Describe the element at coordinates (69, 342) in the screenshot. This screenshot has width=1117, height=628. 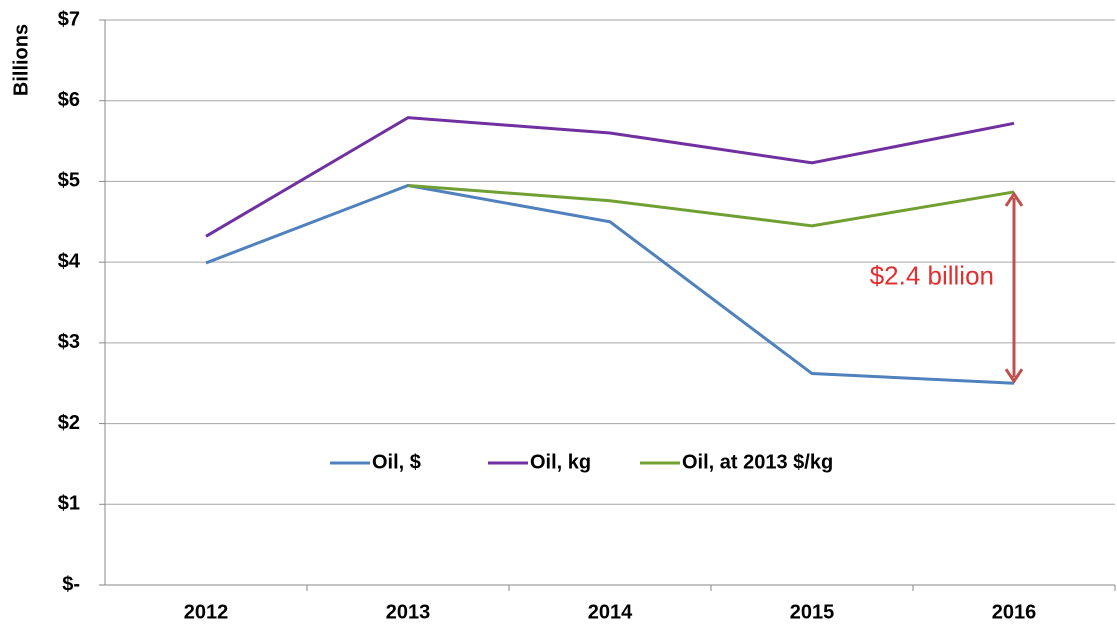
I see `y-tick-label: $3` at that location.